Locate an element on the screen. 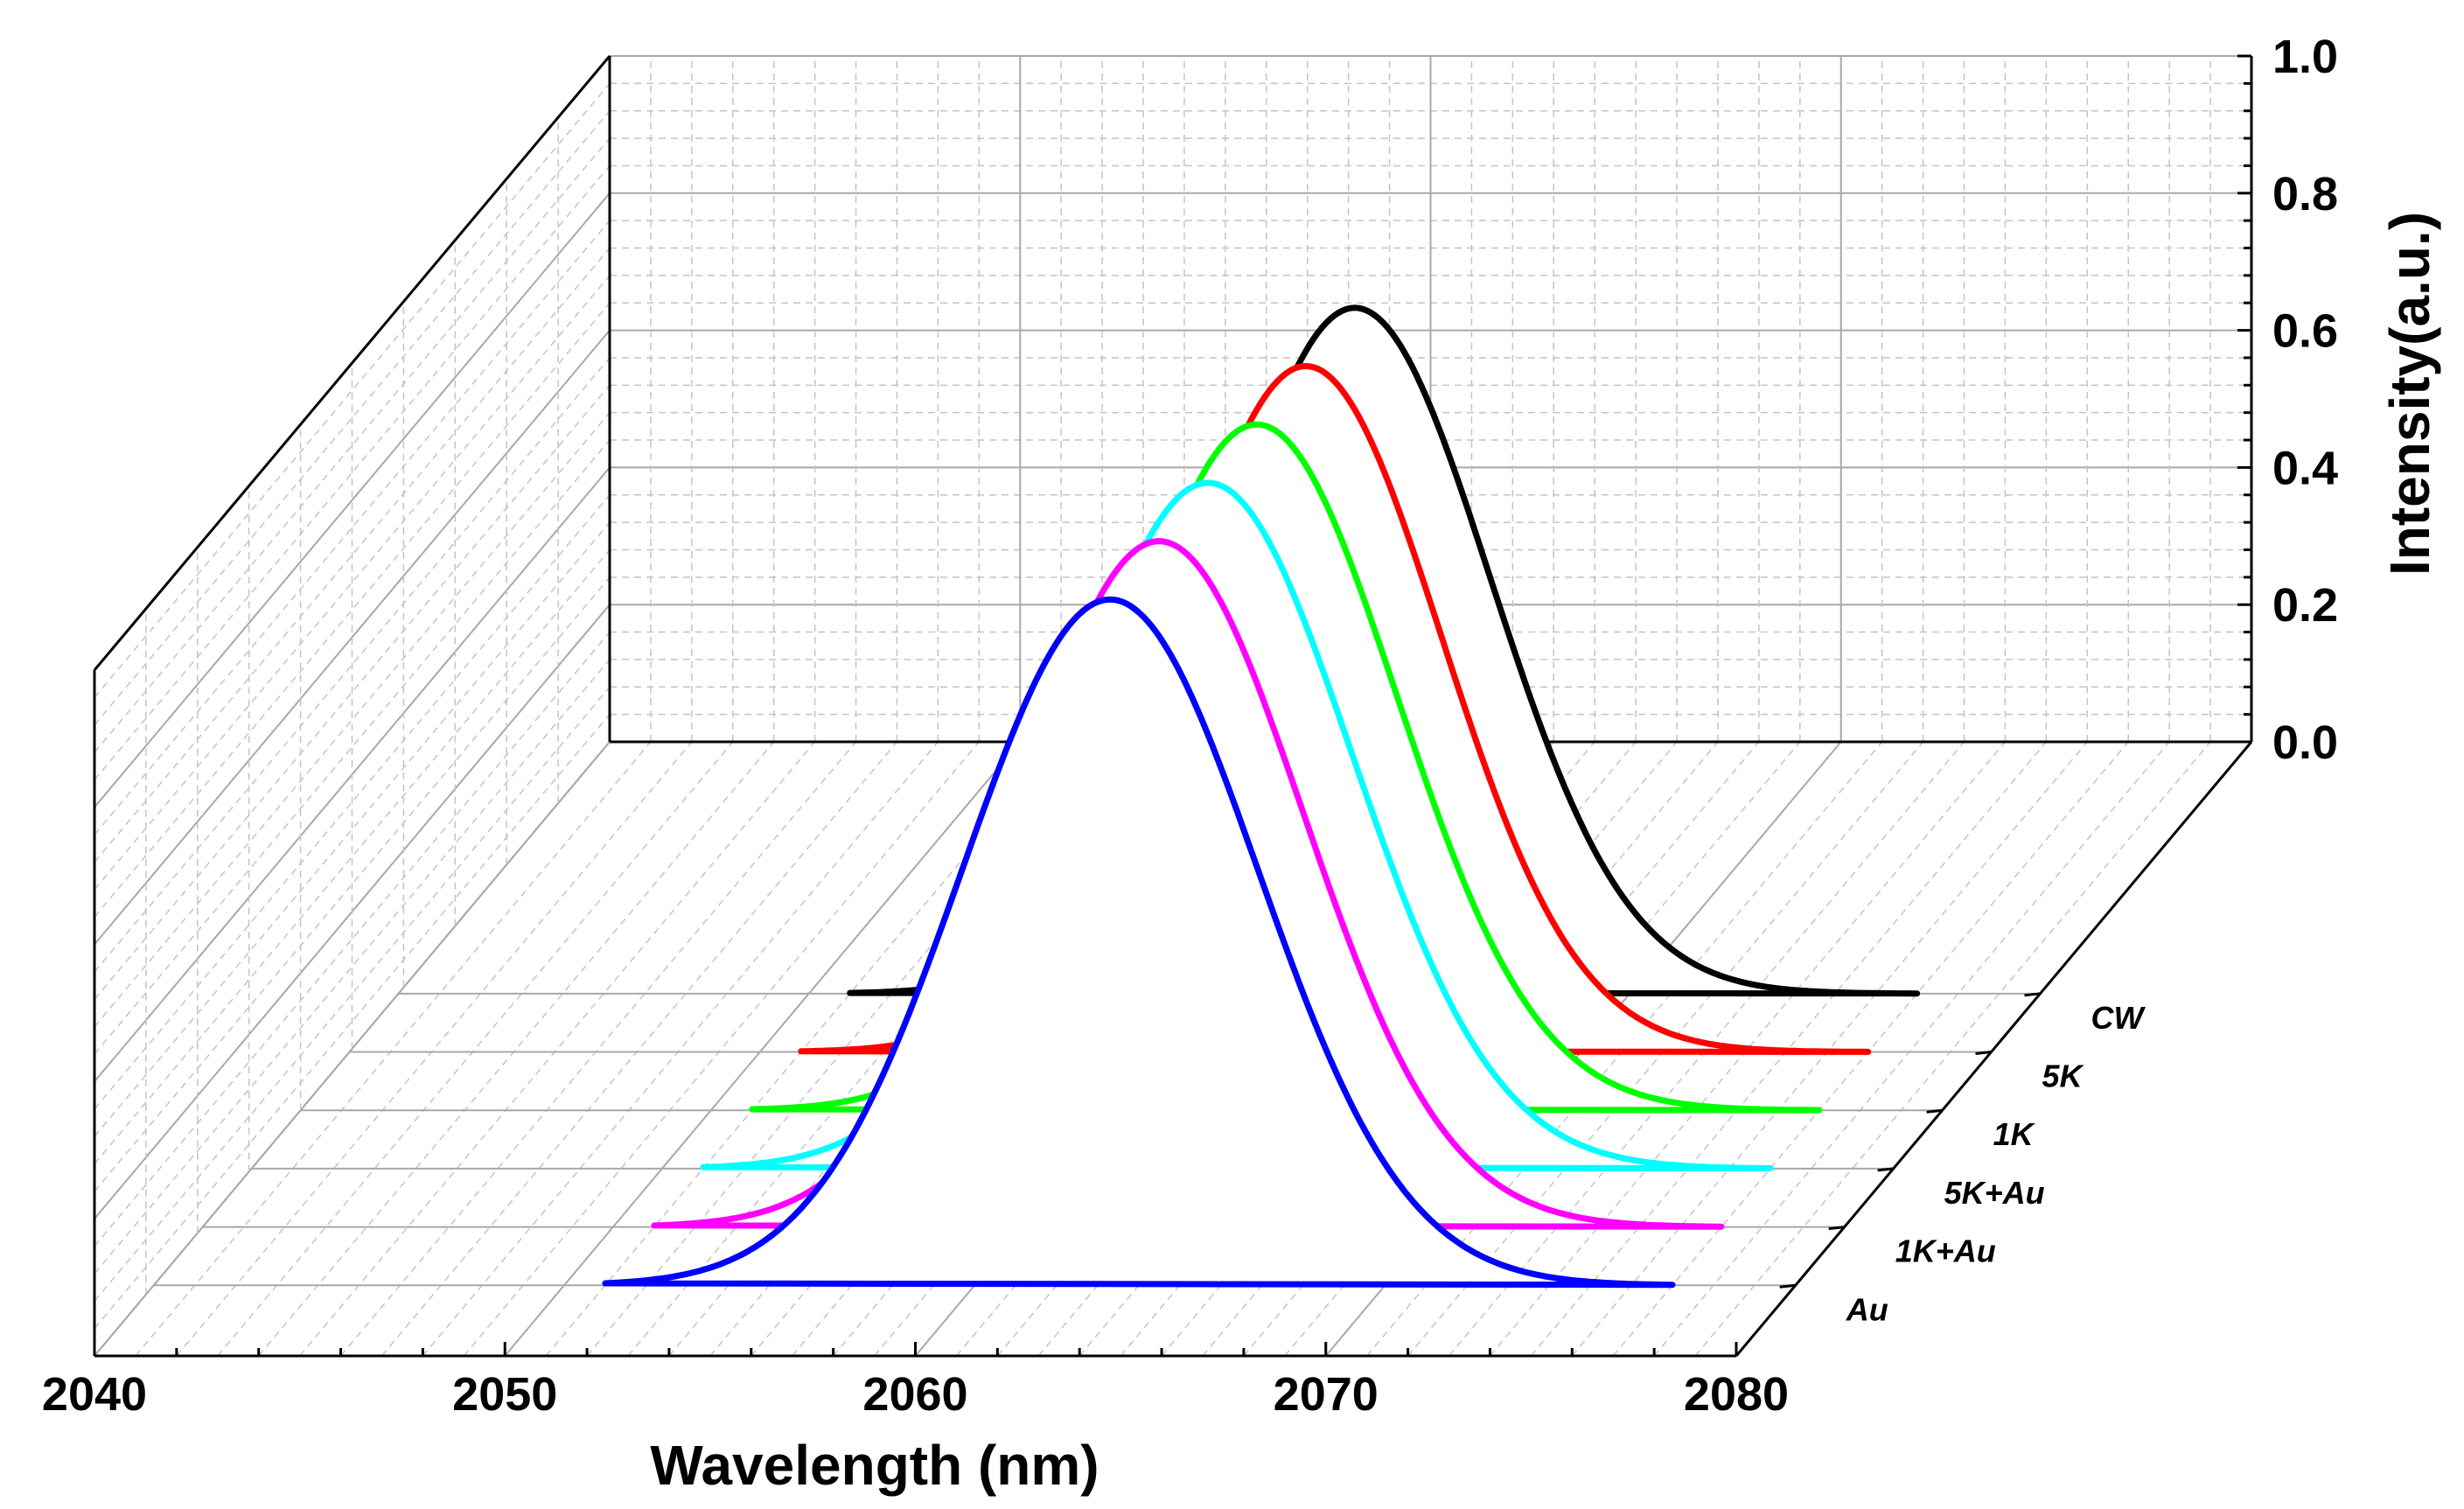 The width and height of the screenshot is (2464, 1509). z-tick-label: 0.4 is located at coordinates (2305, 468).